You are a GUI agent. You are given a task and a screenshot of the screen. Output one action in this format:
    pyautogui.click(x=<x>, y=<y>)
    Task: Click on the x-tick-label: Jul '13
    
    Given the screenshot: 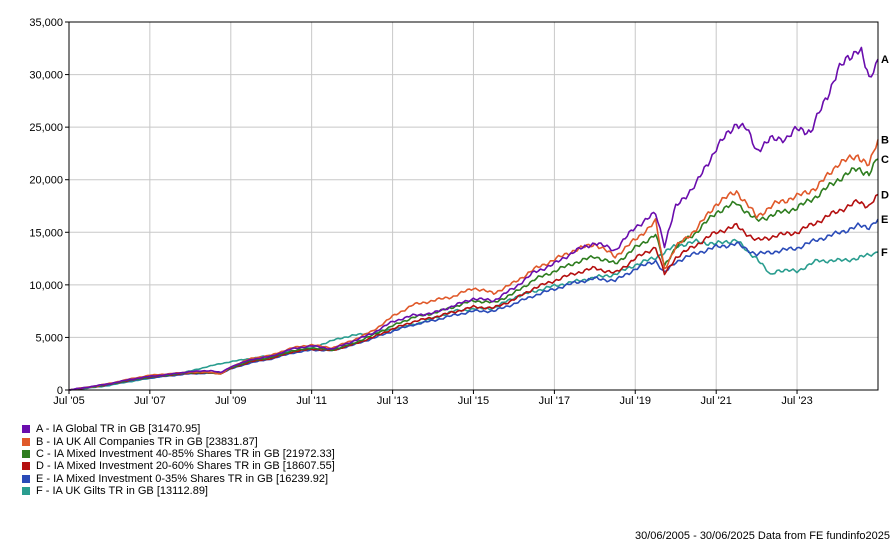 What is the action you would take?
    pyautogui.click(x=392, y=401)
    